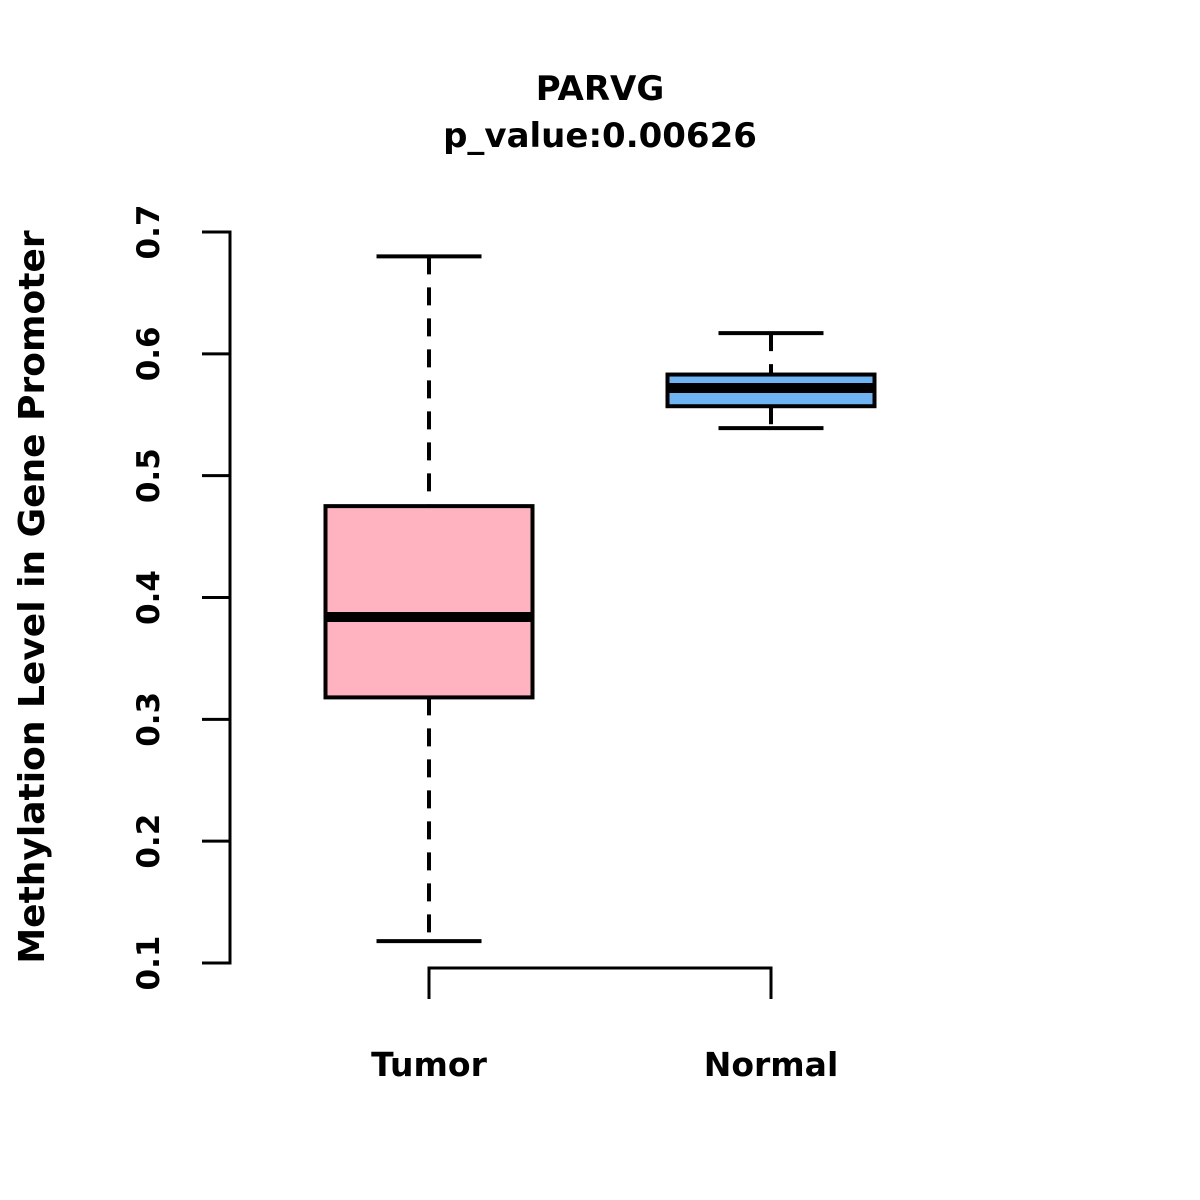 The image size is (1200, 1200). Describe the element at coordinates (149, 597) in the screenshot. I see `y-axis-tick-label: 0.4` at that location.